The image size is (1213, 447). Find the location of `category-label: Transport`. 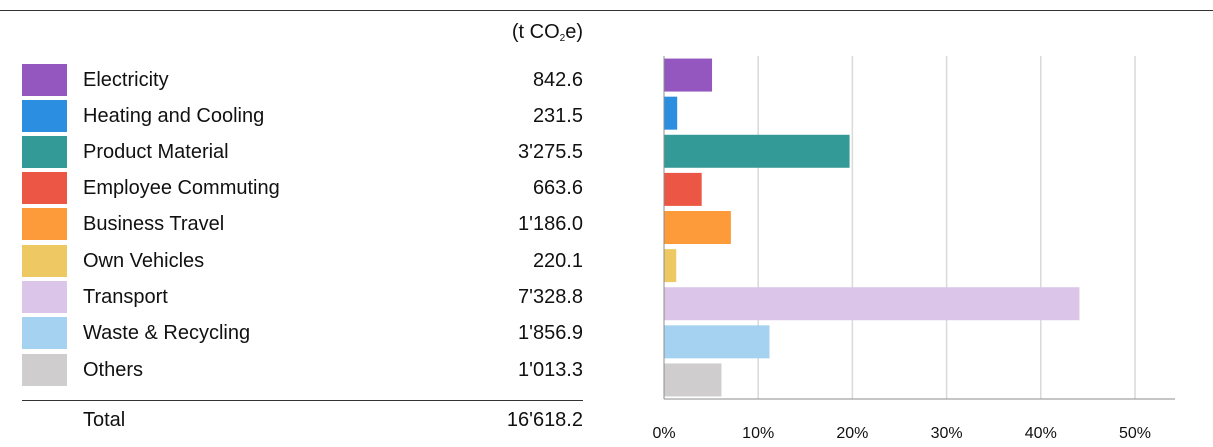

category-label: Transport is located at coordinates (125, 297).